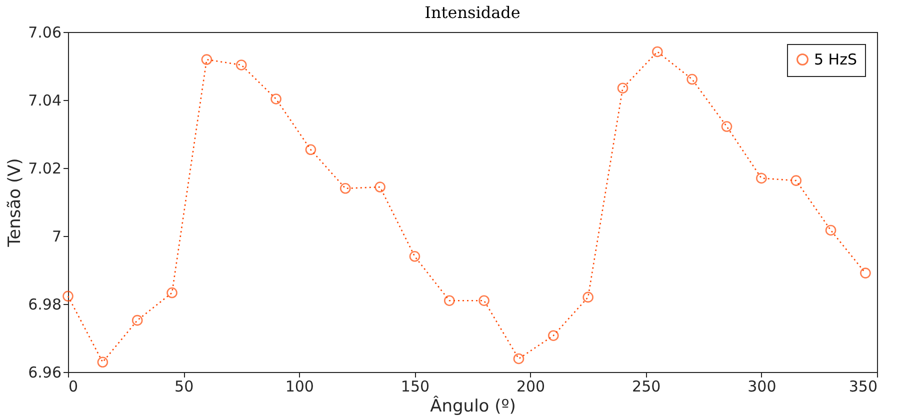 This screenshot has width=898, height=419. Describe the element at coordinates (15, 203) in the screenshot. I see `y-axis-title: Tensão (V)` at that location.